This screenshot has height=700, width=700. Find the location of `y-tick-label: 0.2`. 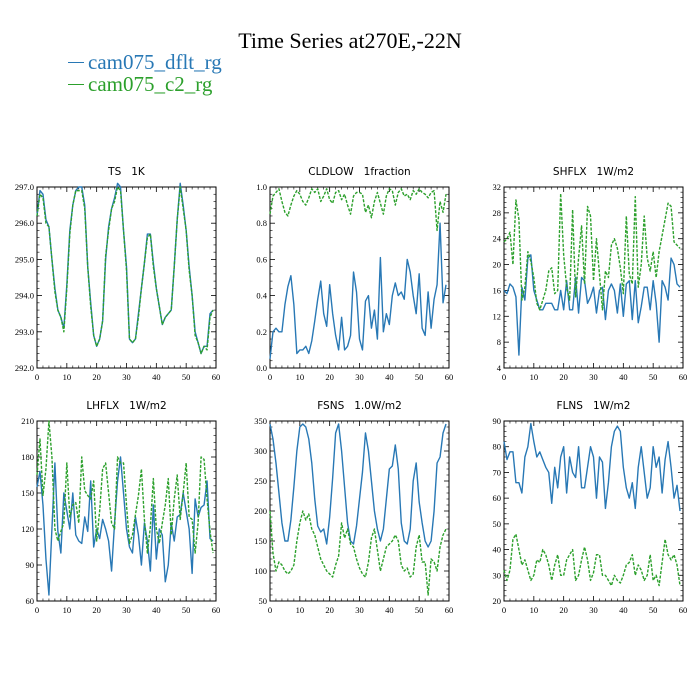

y-tick-label: 0.2 is located at coordinates (261, 332).